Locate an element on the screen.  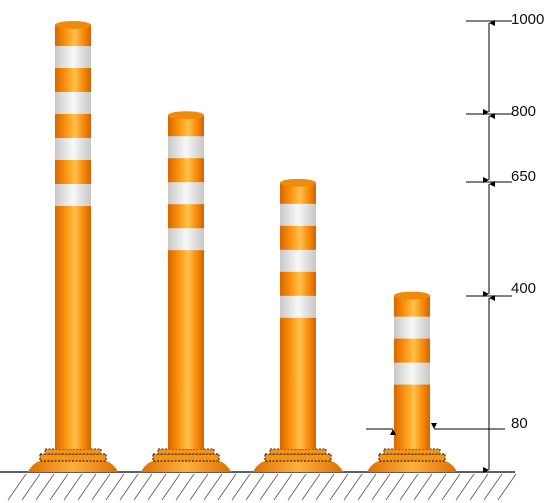
ground-hatch is located at coordinates (262, 487).